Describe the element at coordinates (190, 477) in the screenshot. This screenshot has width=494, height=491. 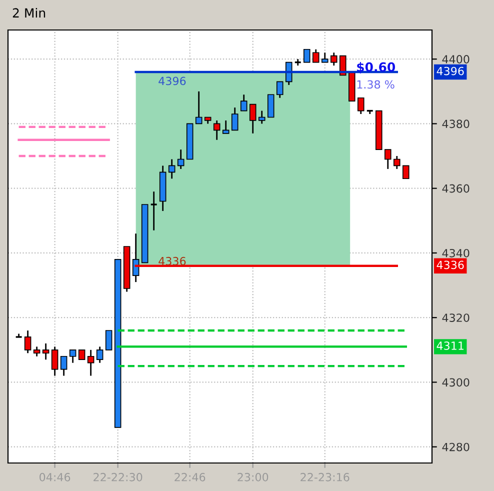
I see `x-tick-label: 22:46` at that location.